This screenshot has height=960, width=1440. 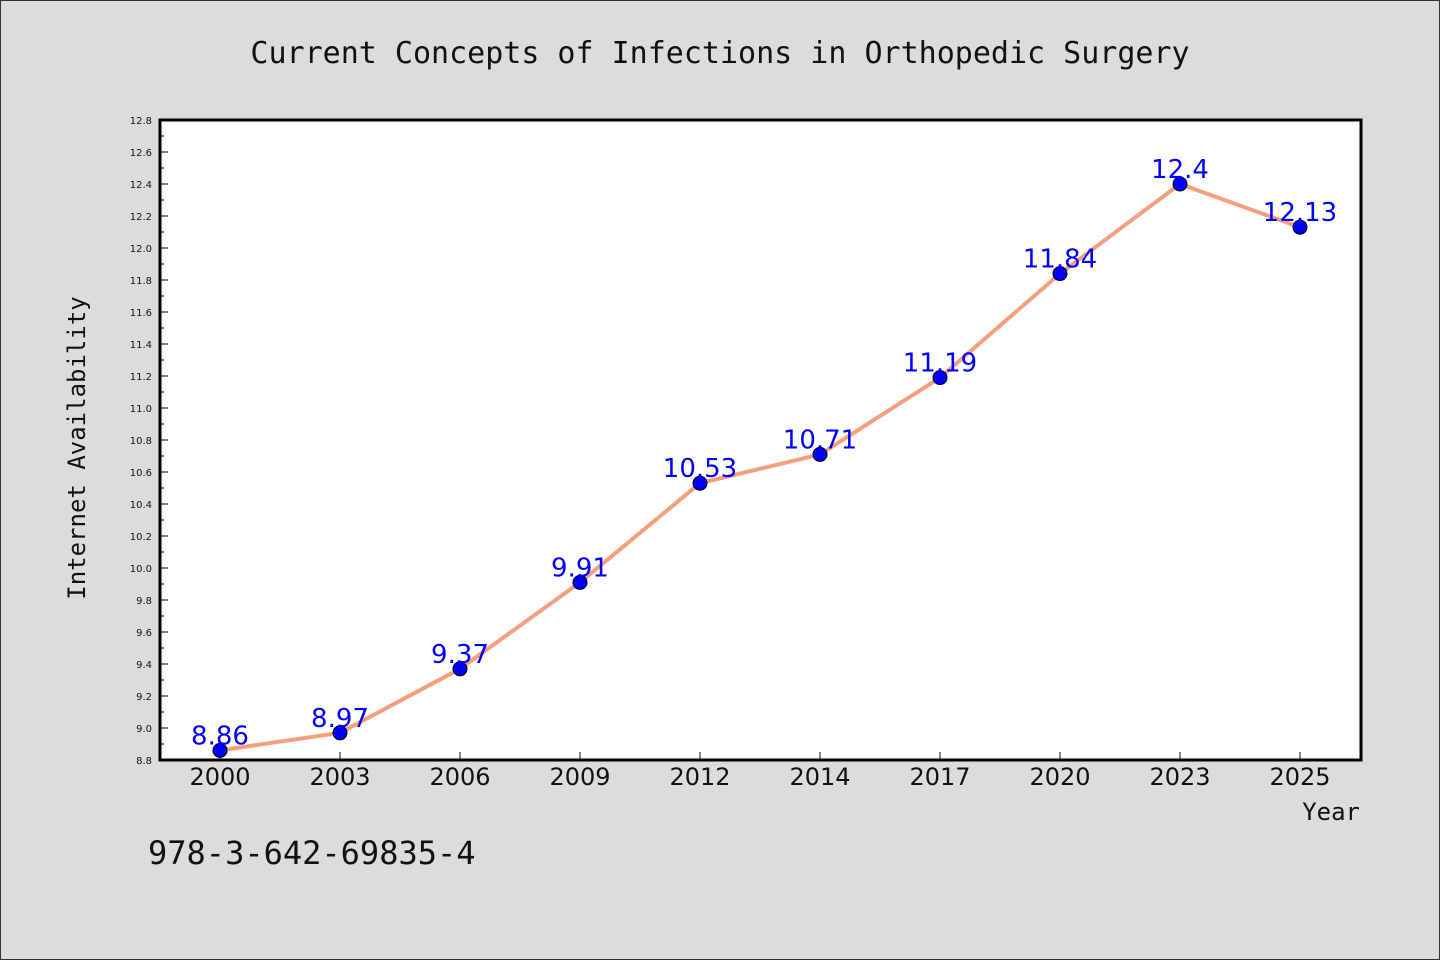 What do you see at coordinates (820, 440) in the screenshot?
I see `data-label: 10.71` at bounding box center [820, 440].